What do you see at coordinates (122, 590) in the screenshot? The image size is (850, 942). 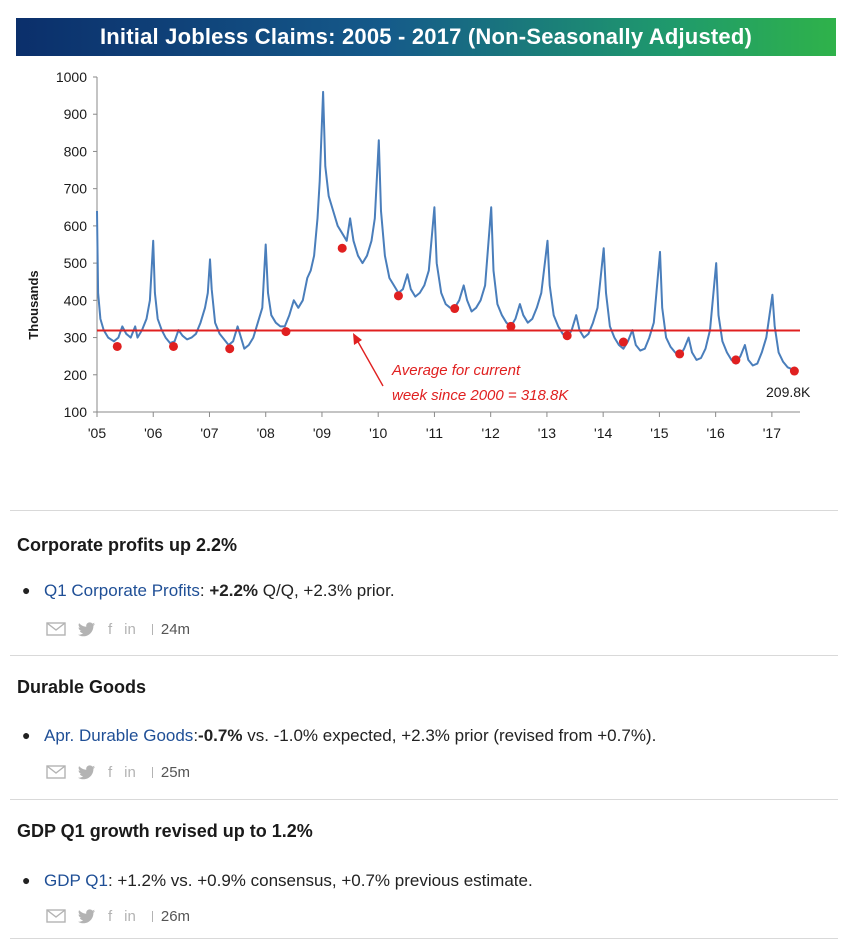 I see `news-link: Q1 Corporate Profits` at bounding box center [122, 590].